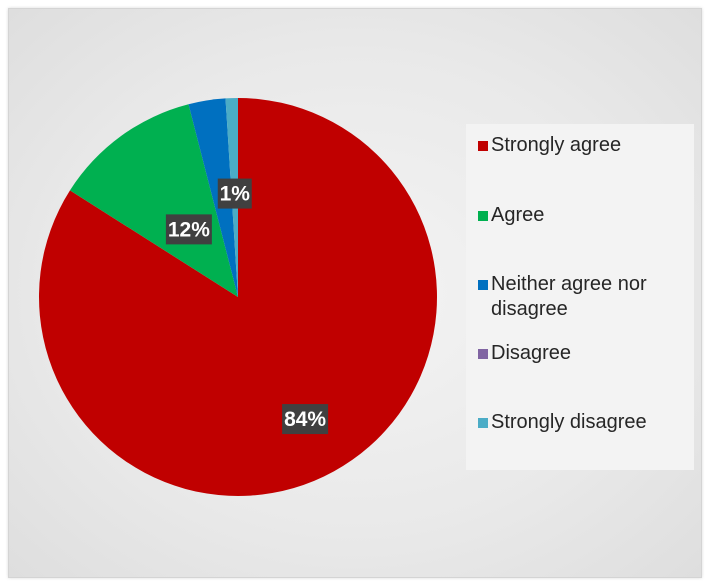 The image size is (710, 581). I want to click on legend-item-strongly-agree: Strongly agree, so click(589, 145).